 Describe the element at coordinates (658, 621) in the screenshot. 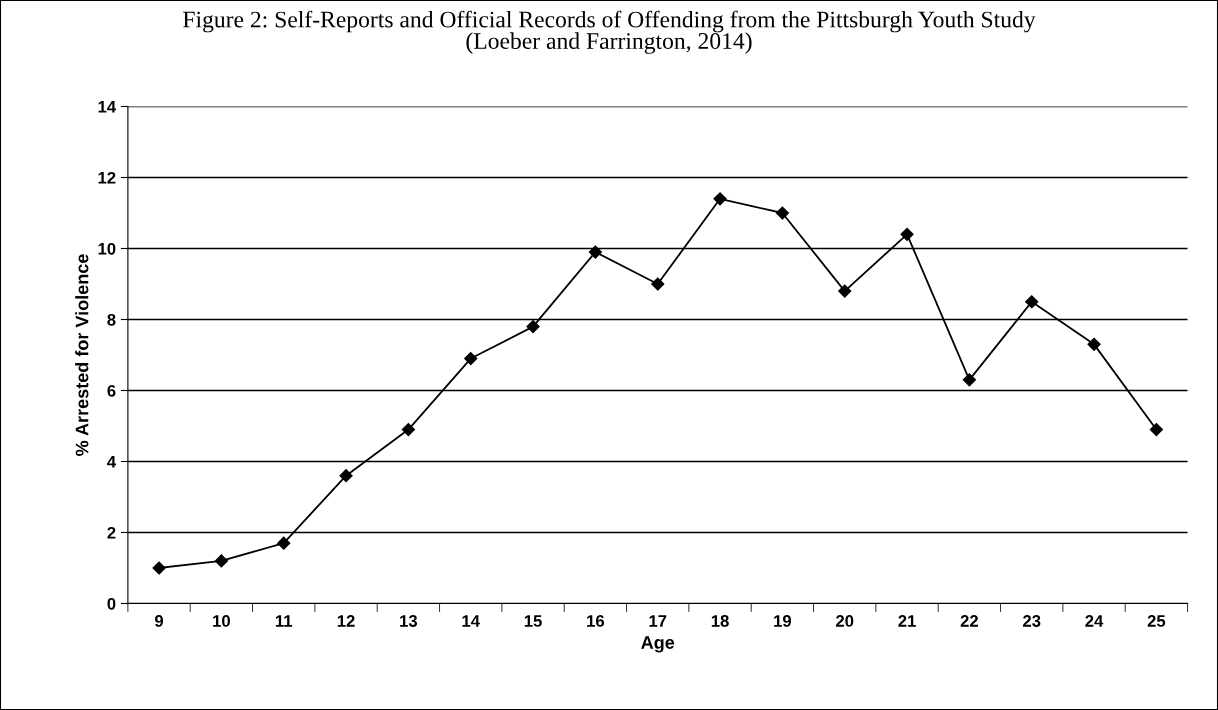

I see `x-tick-label: 17` at that location.